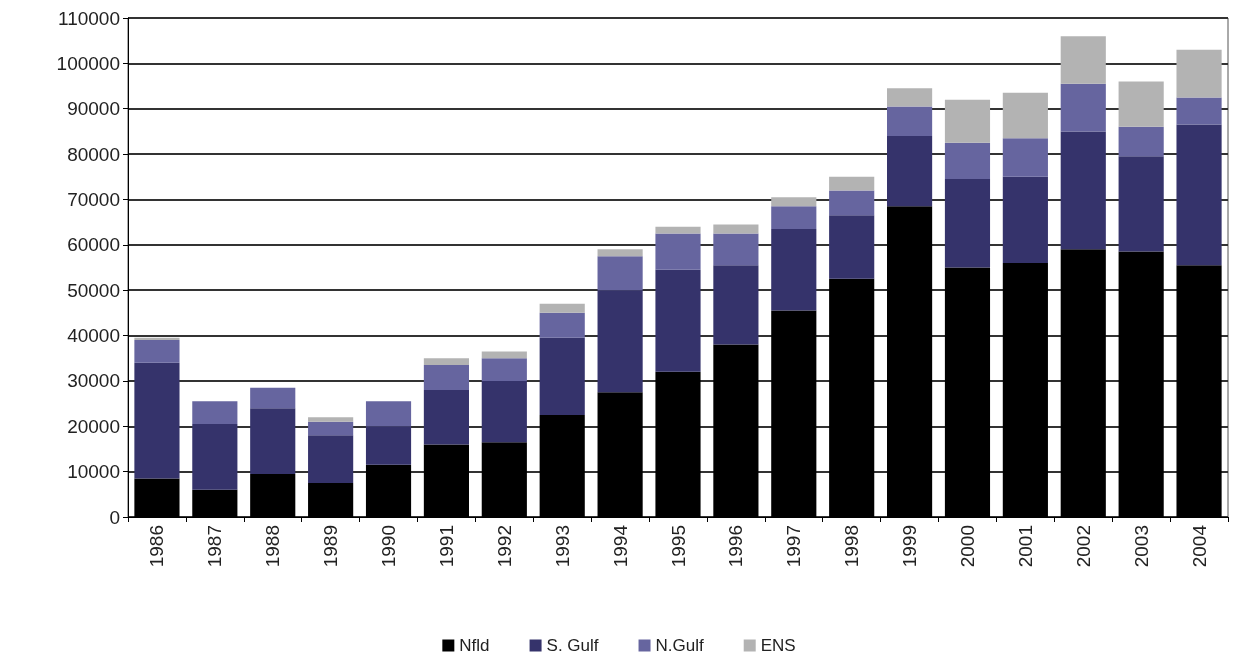  What do you see at coordinates (89, 18) in the screenshot?
I see `y-tick-label: 110000` at bounding box center [89, 18].